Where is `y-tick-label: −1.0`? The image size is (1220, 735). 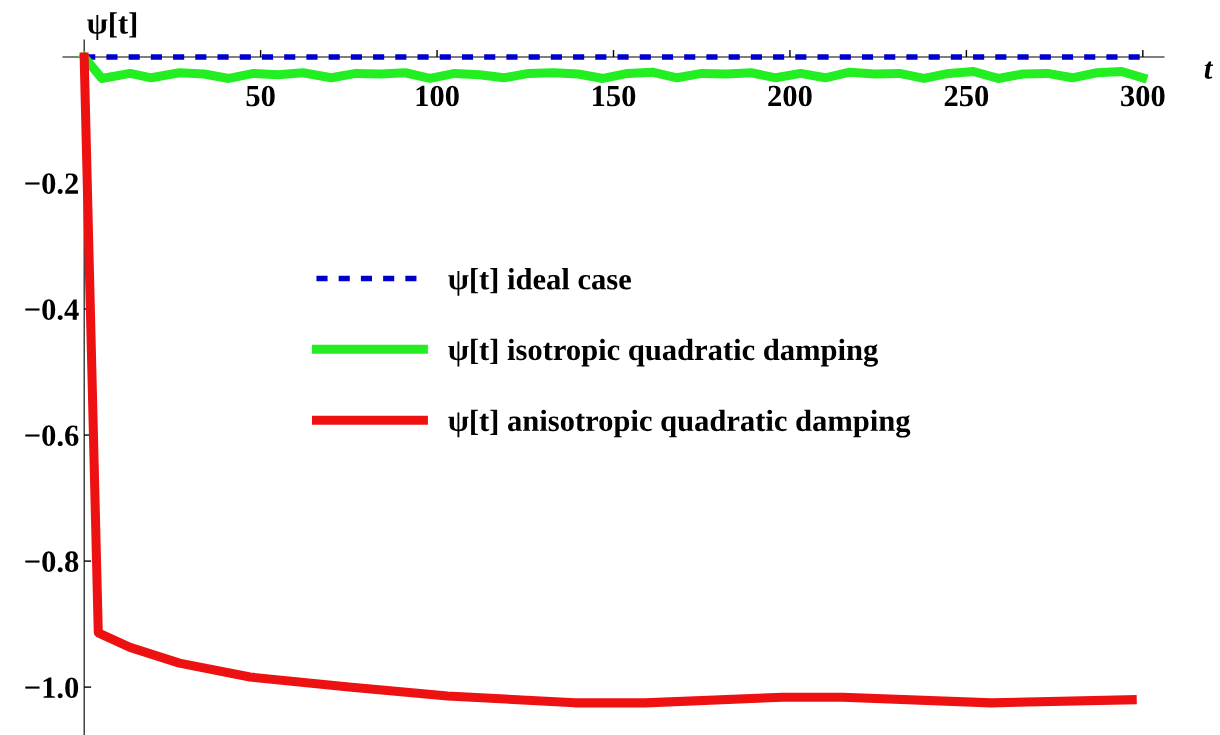 y-tick-label: −1.0 is located at coordinates (52, 688).